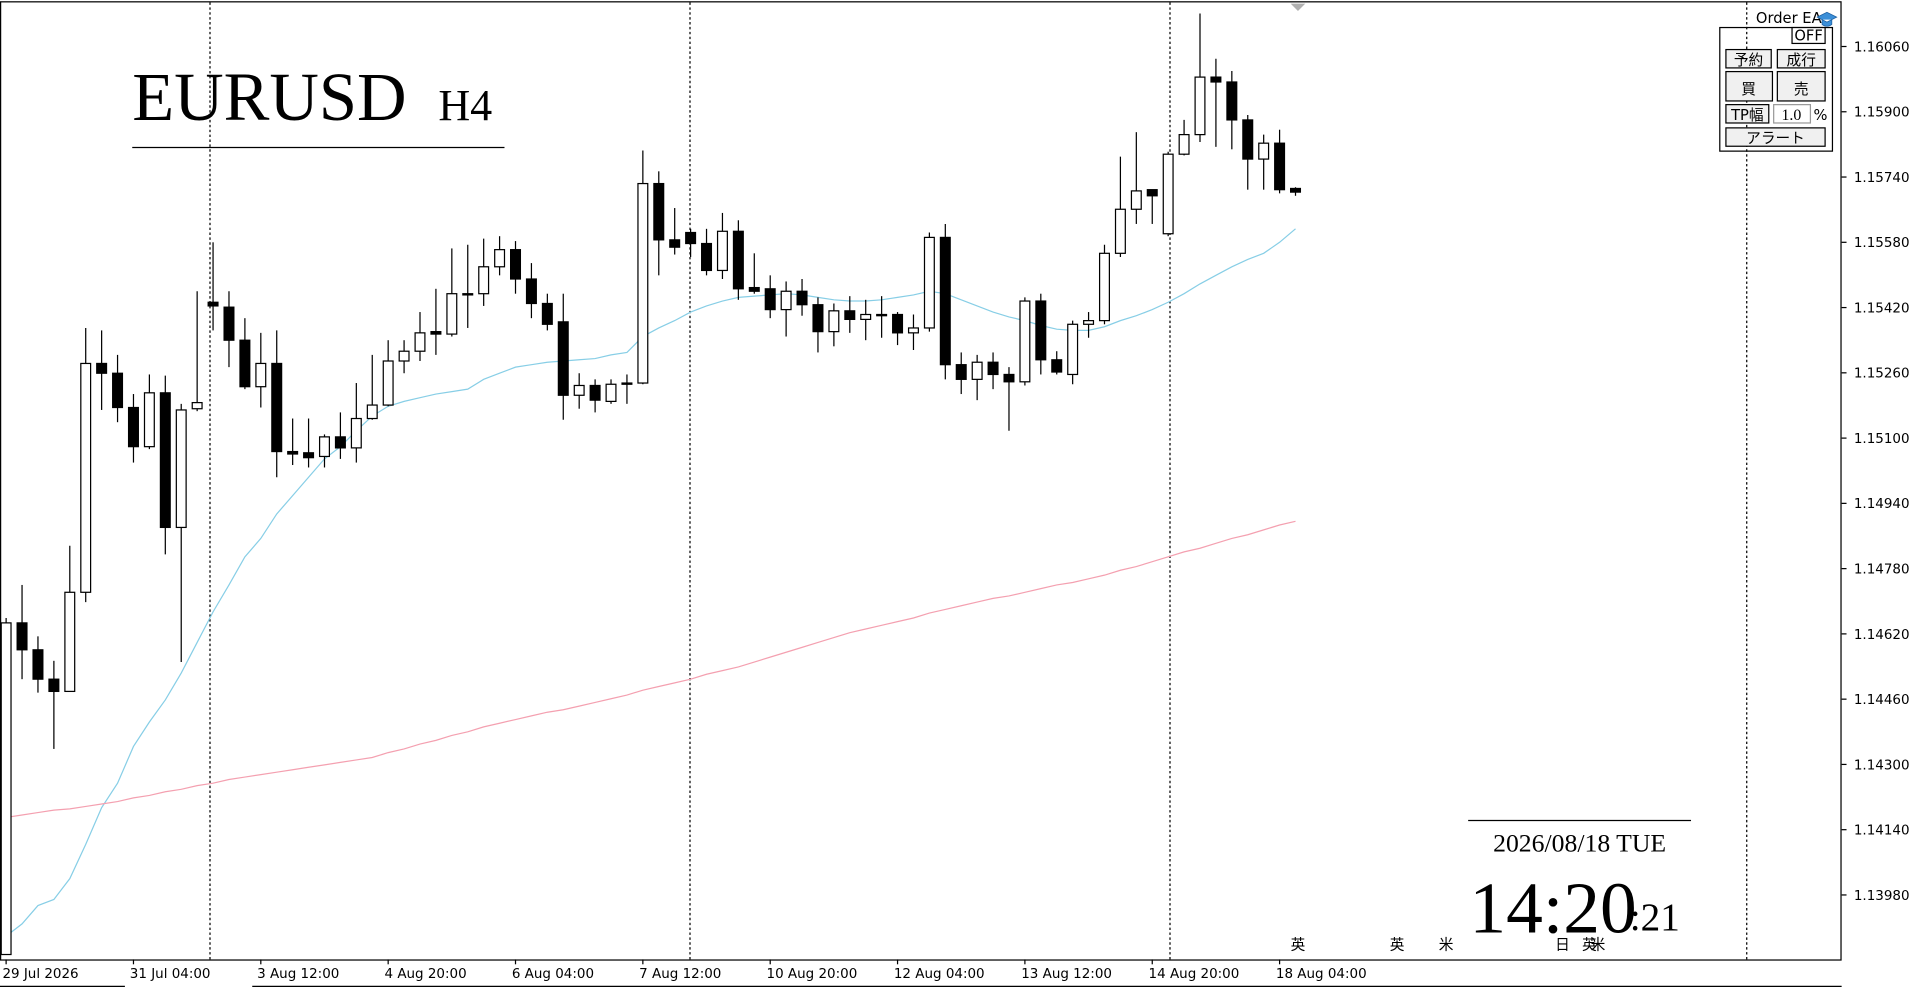 This screenshot has height=990, width=1920. Describe the element at coordinates (1298, 7) in the screenshot. I see `shift-marker` at that location.